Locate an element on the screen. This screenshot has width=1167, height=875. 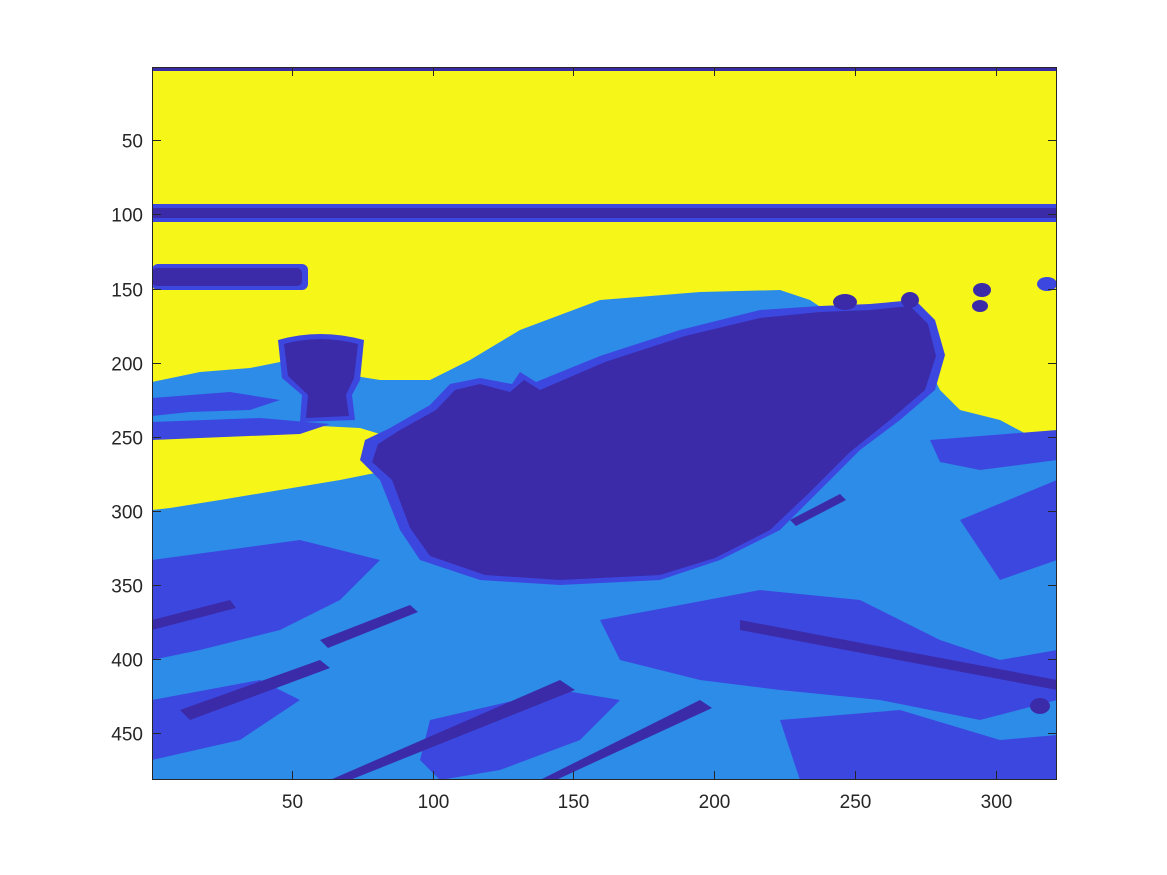
x-tick-label: 100 is located at coordinates (434, 802).